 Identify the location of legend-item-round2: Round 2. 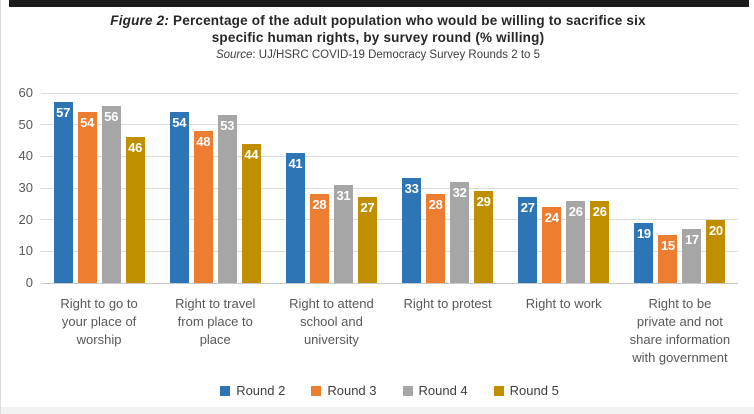
(252, 390).